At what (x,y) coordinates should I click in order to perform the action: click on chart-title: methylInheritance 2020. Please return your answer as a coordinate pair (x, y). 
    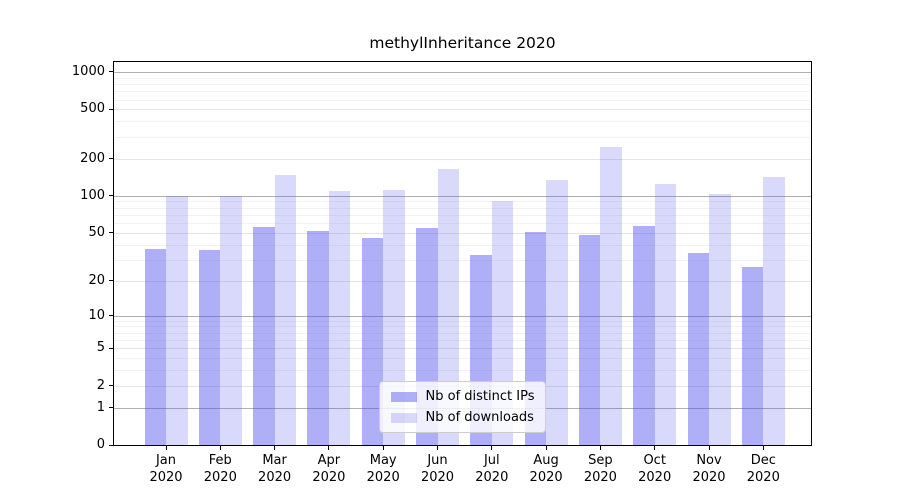
    Looking at the image, I should click on (462, 43).